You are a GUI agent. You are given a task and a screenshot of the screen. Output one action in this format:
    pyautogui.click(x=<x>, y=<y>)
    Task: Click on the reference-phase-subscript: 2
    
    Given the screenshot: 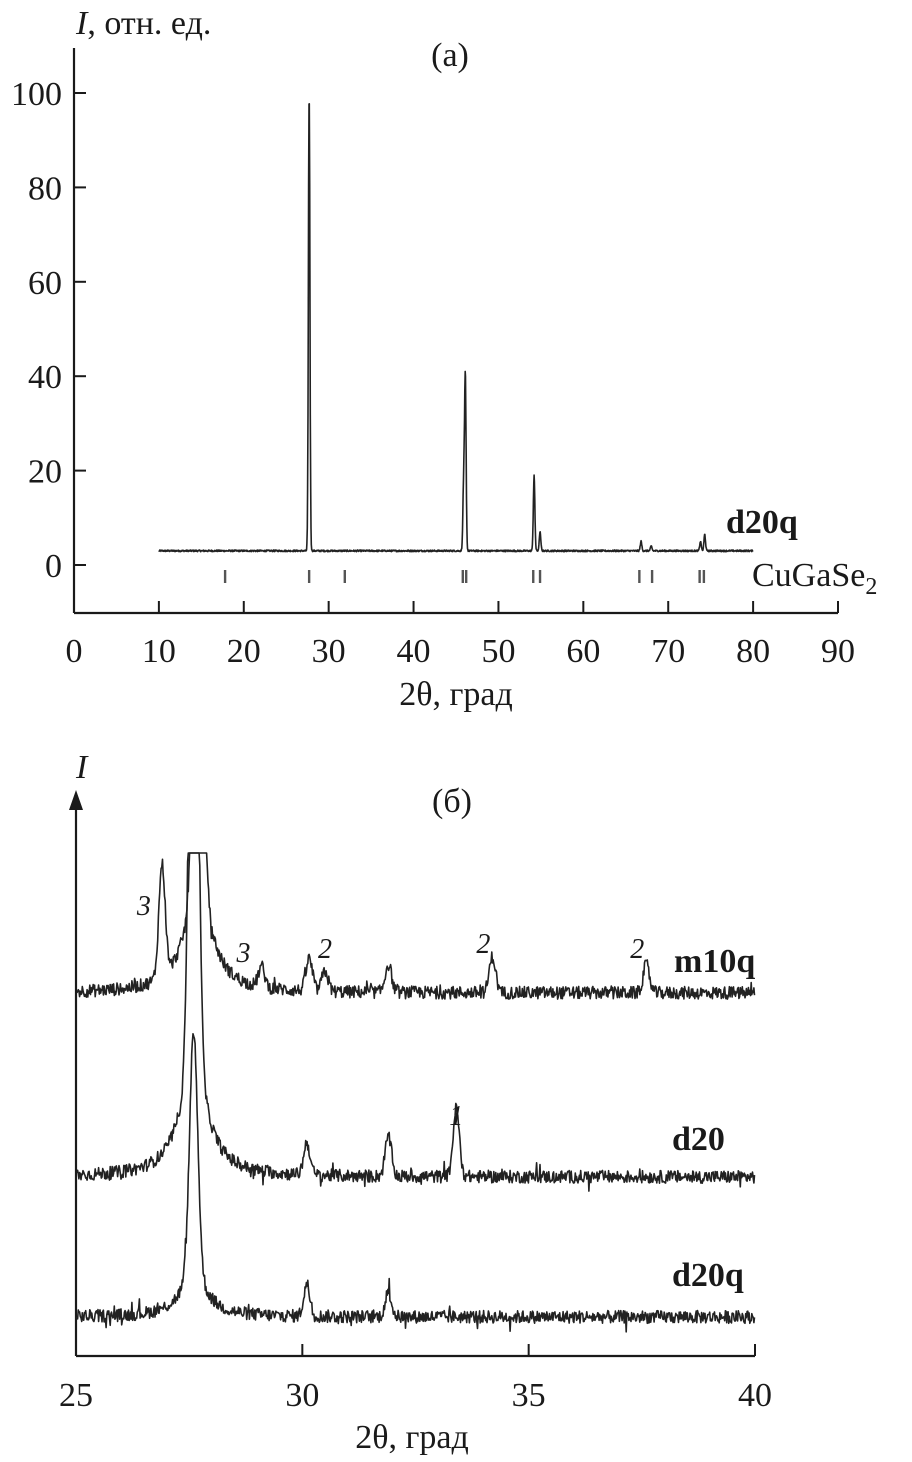 What is the action you would take?
    pyautogui.click(x=871, y=587)
    